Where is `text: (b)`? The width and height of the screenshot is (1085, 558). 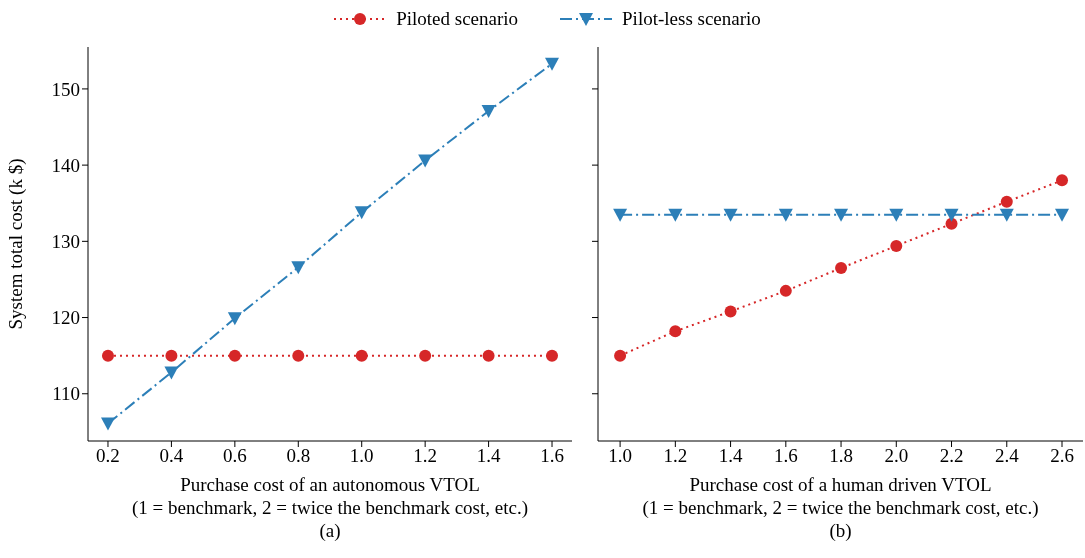 text: (b) is located at coordinates (840, 531).